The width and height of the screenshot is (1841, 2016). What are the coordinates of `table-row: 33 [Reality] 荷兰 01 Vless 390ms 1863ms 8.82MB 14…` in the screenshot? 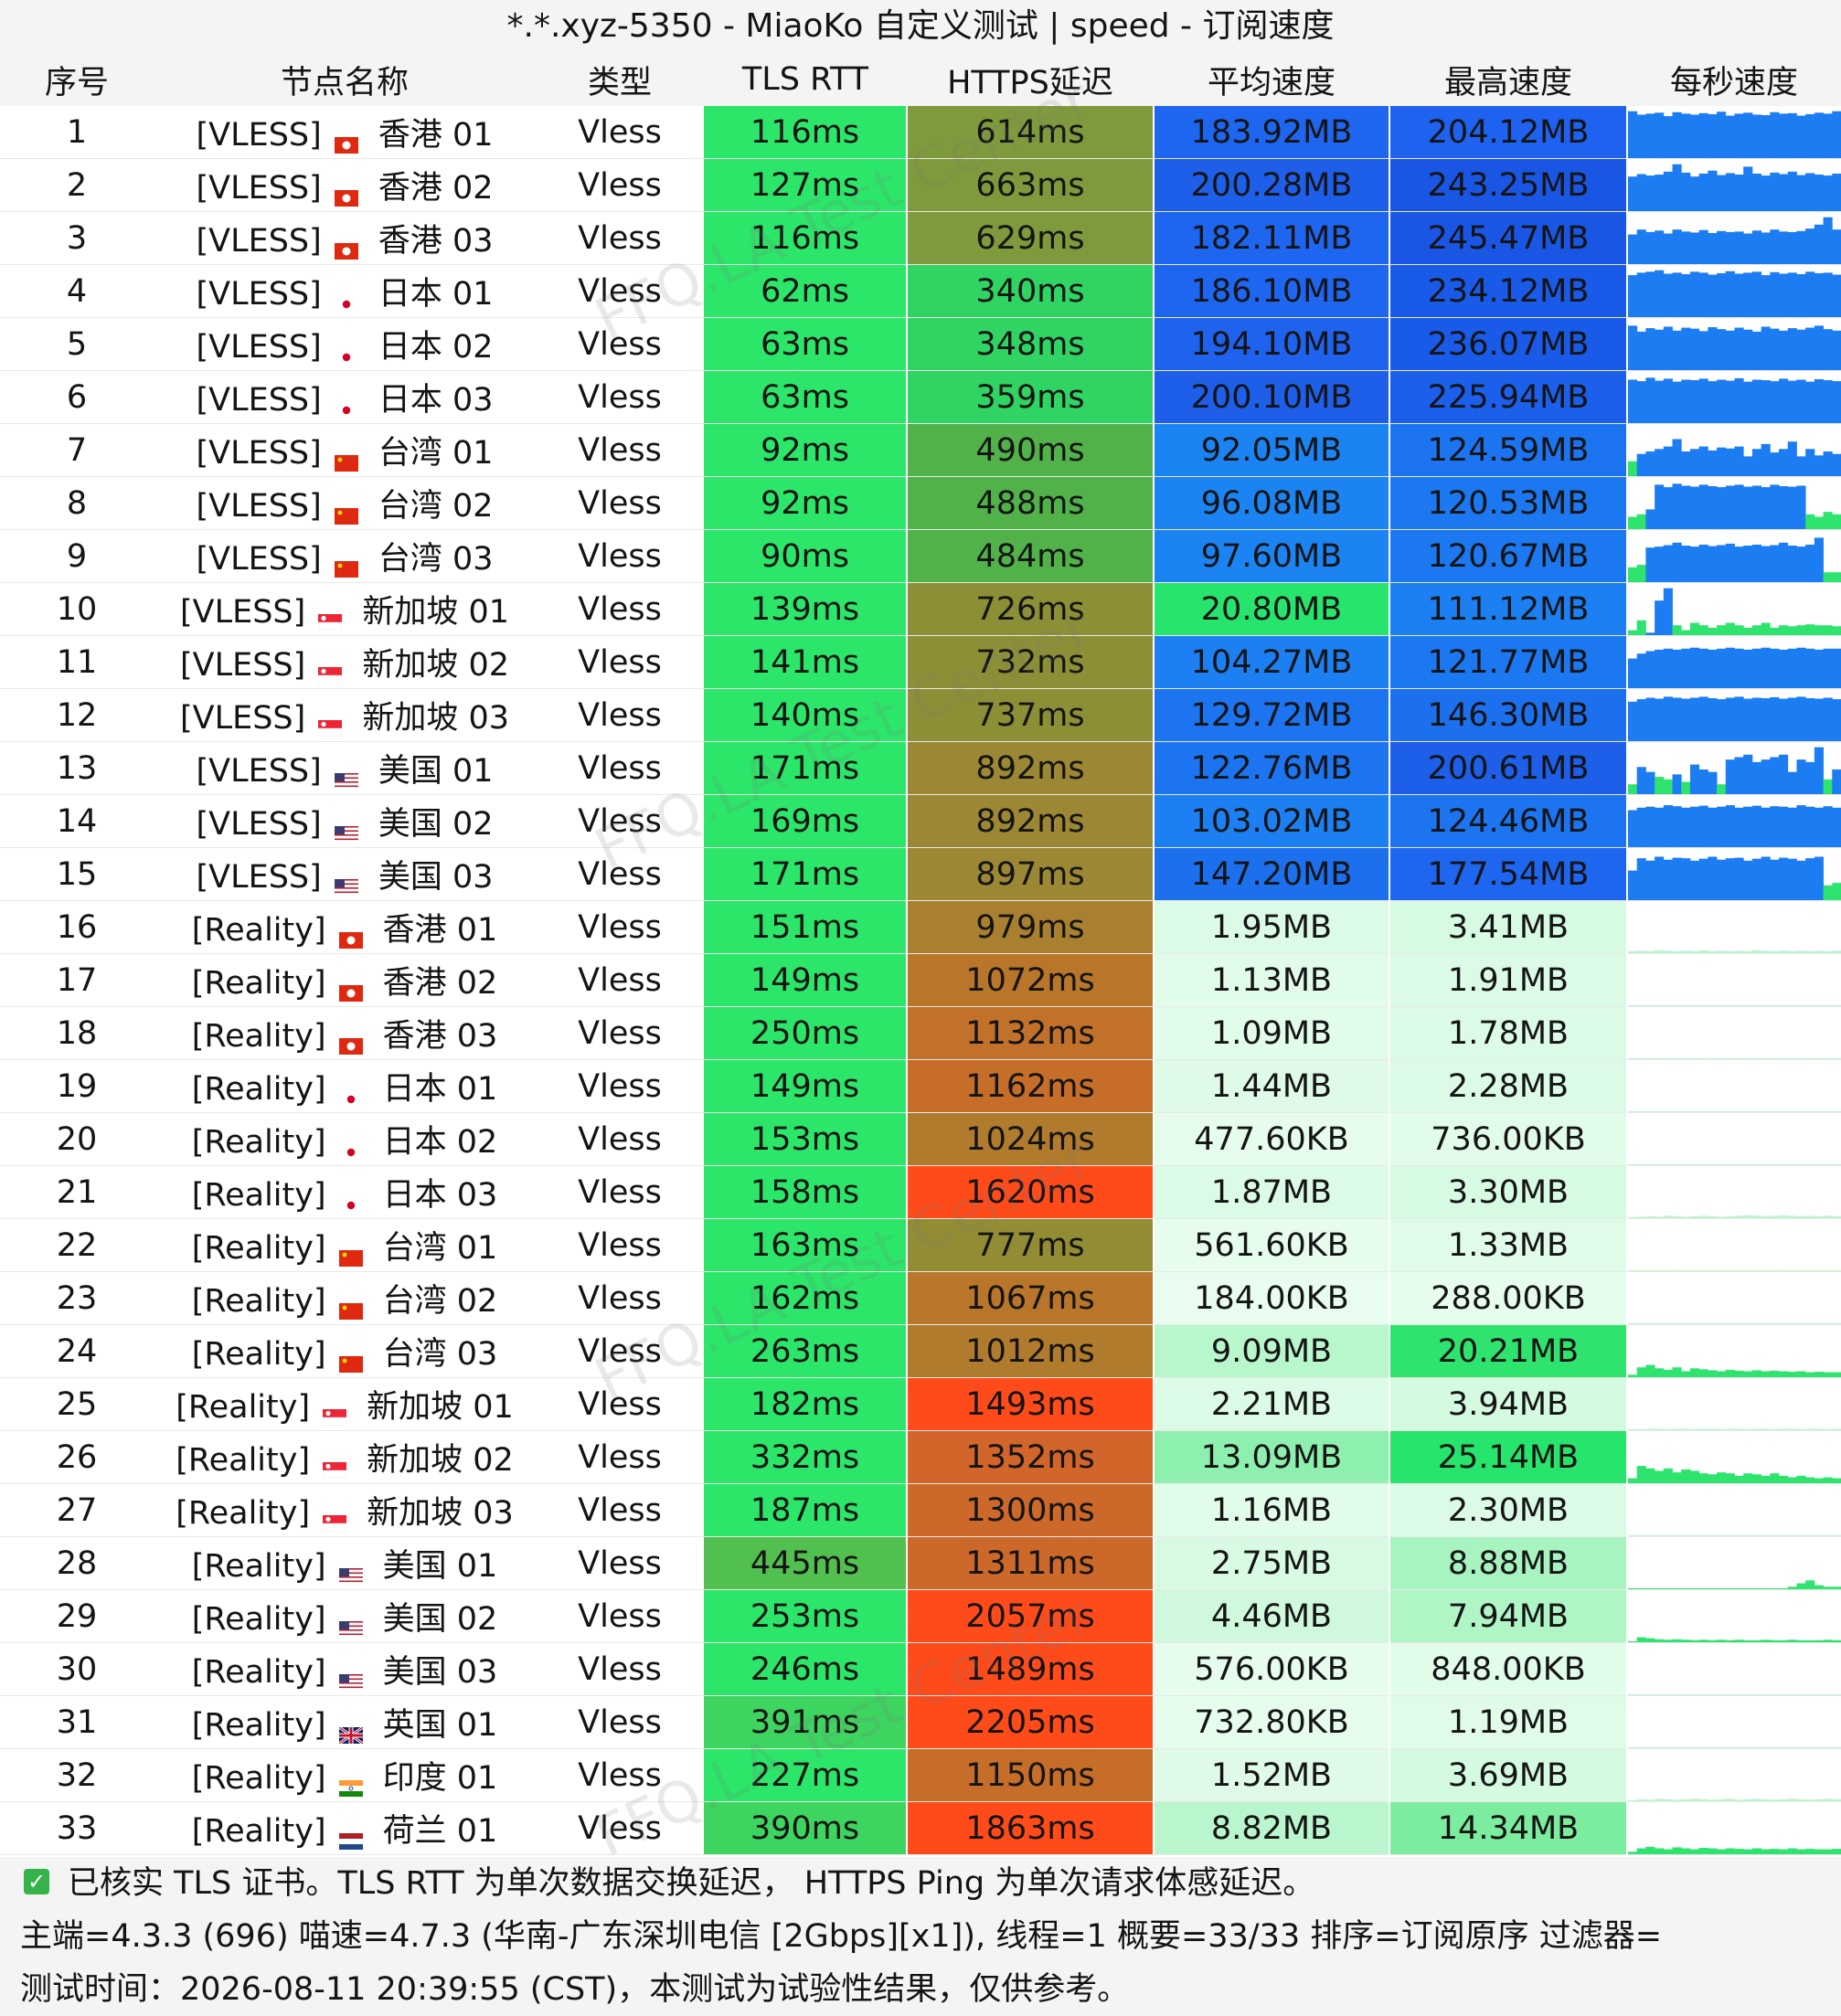 It's located at (920, 1828).